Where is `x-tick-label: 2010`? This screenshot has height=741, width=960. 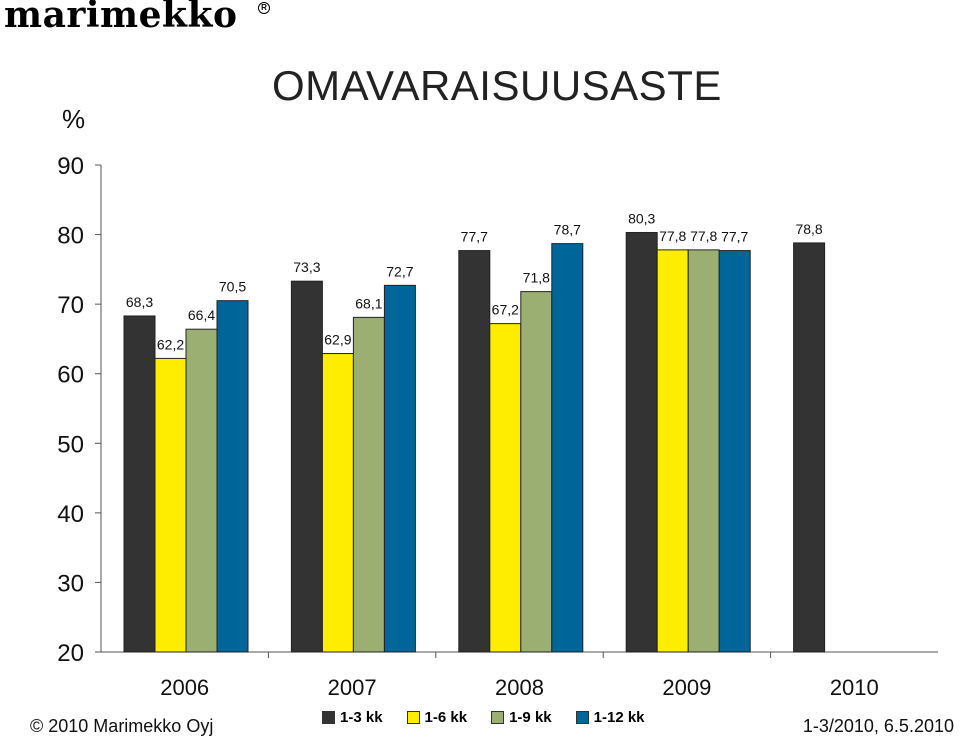
x-tick-label: 2010 is located at coordinates (854, 687).